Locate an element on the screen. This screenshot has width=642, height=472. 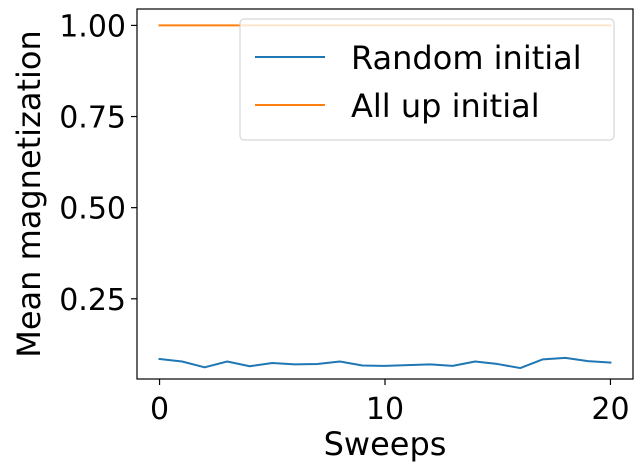
y-axis: 0.25 0.50 0.75 1.00 is located at coordinates (98, 163).